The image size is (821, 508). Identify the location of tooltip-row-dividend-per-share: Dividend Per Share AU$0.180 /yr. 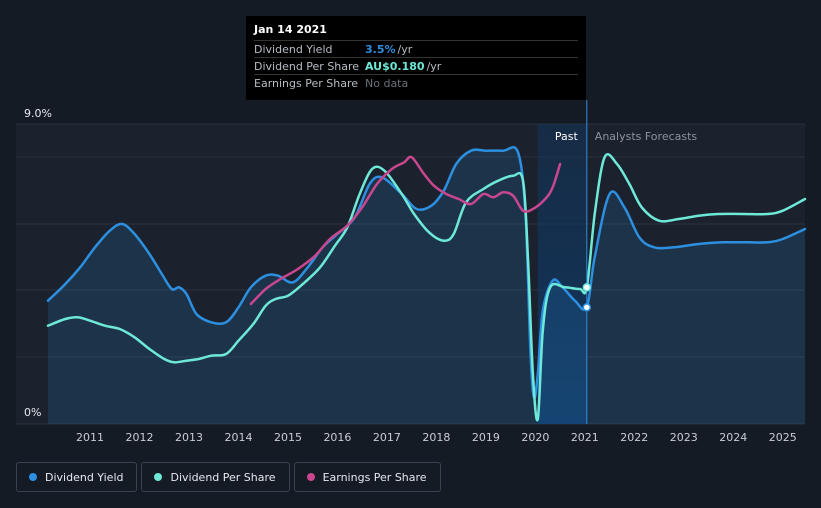
(416, 66).